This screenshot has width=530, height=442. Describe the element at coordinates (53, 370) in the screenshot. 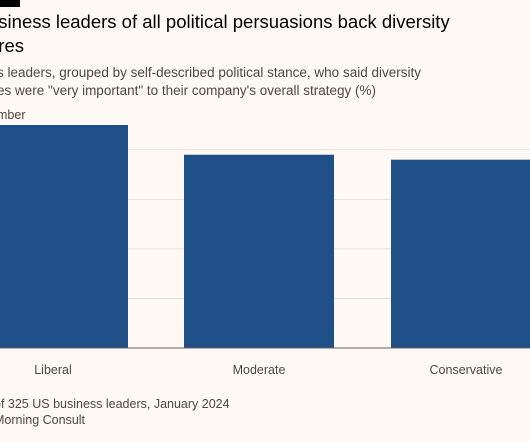

I see `x-tick-label-liberal: Liberal` at that location.